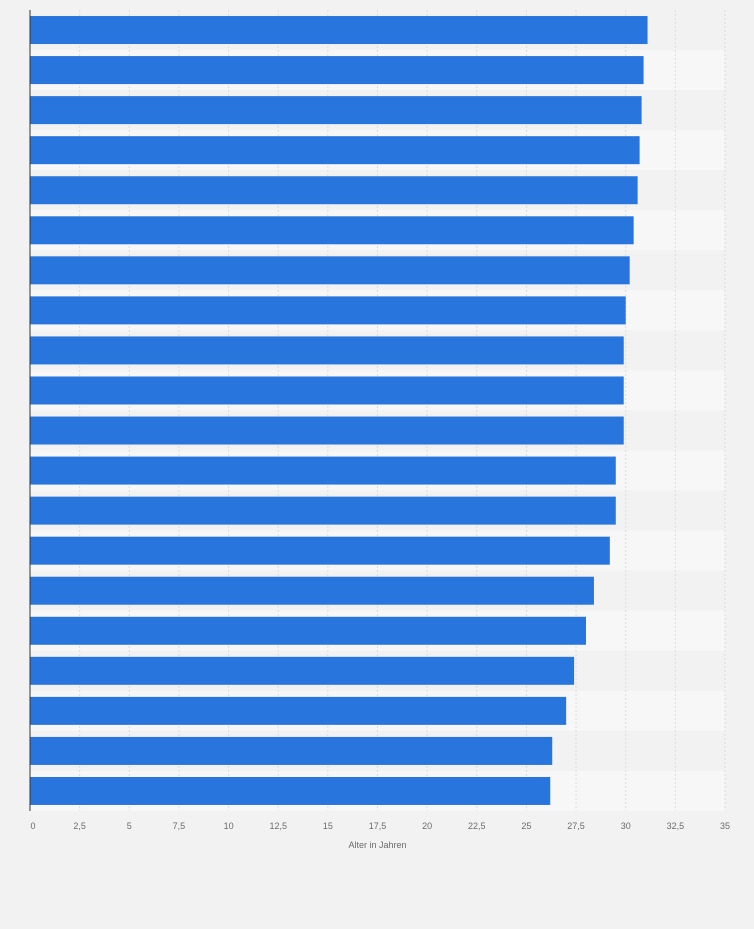 This screenshot has width=754, height=929. What do you see at coordinates (32, 826) in the screenshot?
I see `x-tick-label: 0` at bounding box center [32, 826].